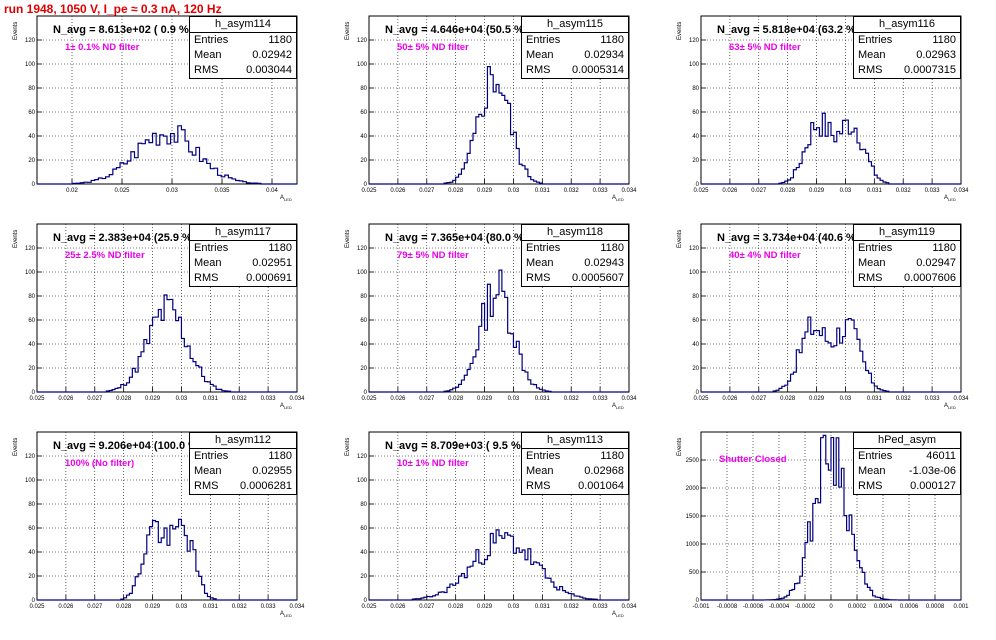  What do you see at coordinates (272, 471) in the screenshot?
I see `stats-value: 0.02955` at bounding box center [272, 471].